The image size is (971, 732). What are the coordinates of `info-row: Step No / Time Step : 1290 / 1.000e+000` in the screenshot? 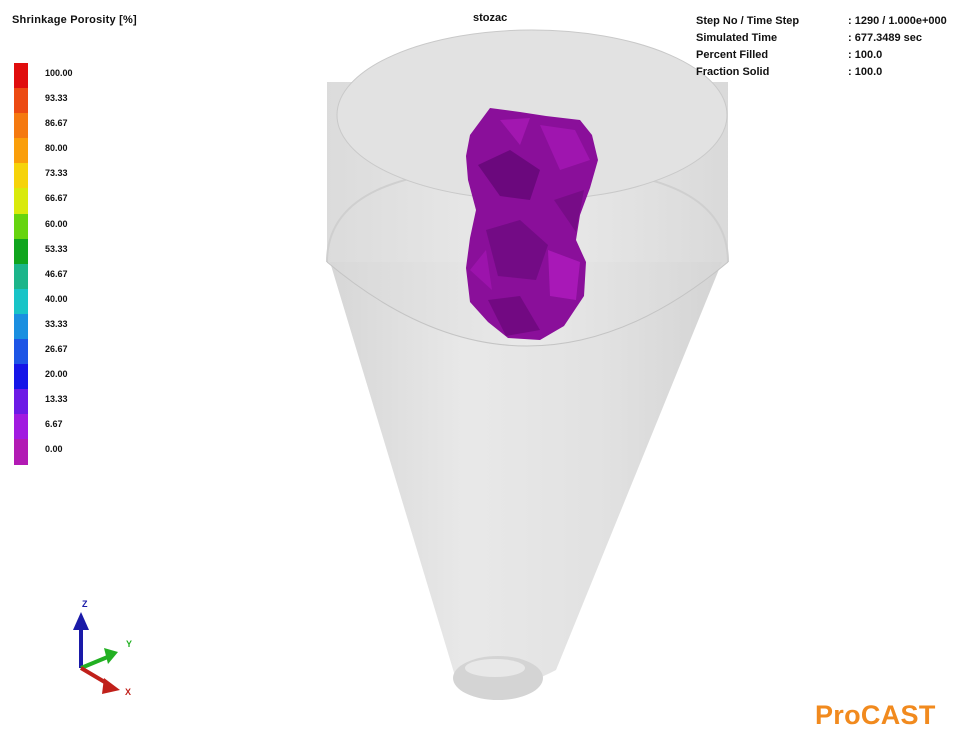 It's located at (821, 21).